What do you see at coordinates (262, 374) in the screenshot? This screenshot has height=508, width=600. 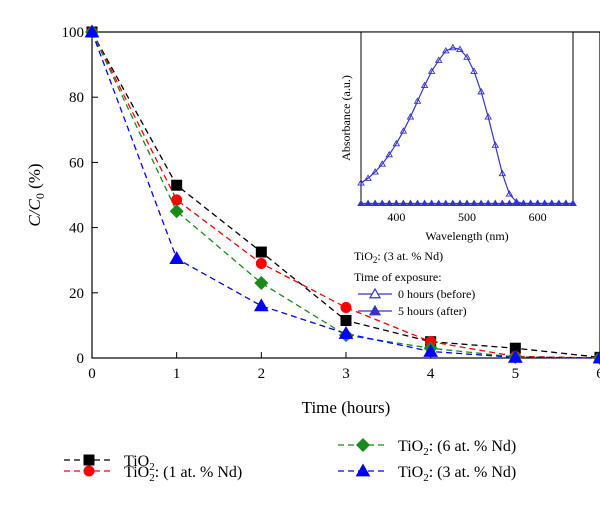 I see `x-tick-label: 2` at bounding box center [262, 374].